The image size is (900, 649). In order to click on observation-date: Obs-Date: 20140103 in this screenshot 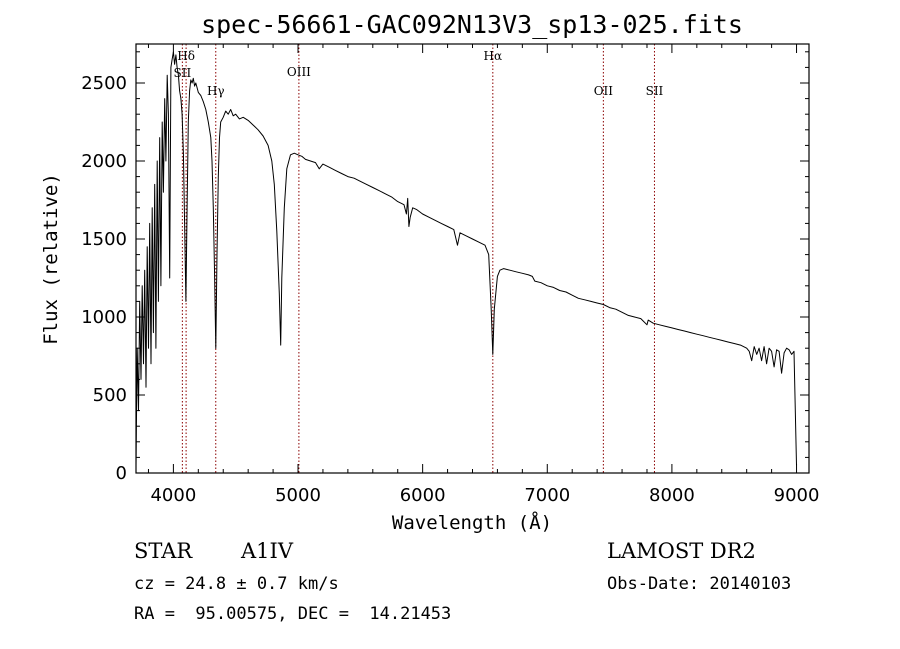, I will do `click(699, 584)`.